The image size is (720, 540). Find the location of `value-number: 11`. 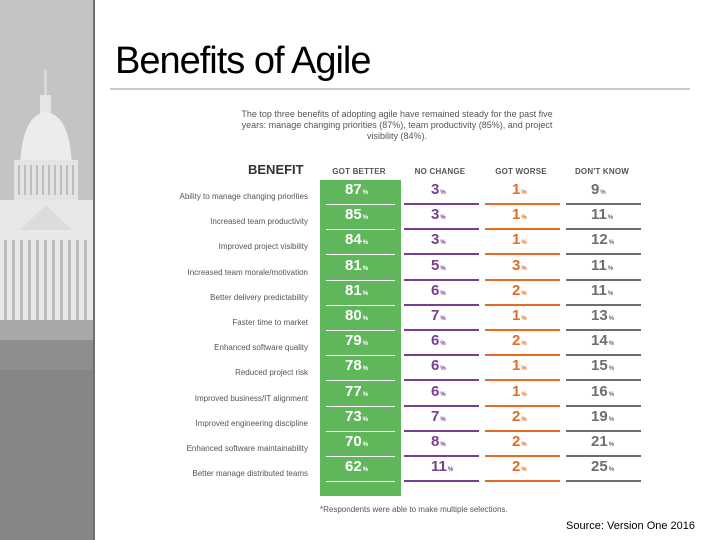

value-number: 11 is located at coordinates (599, 215).